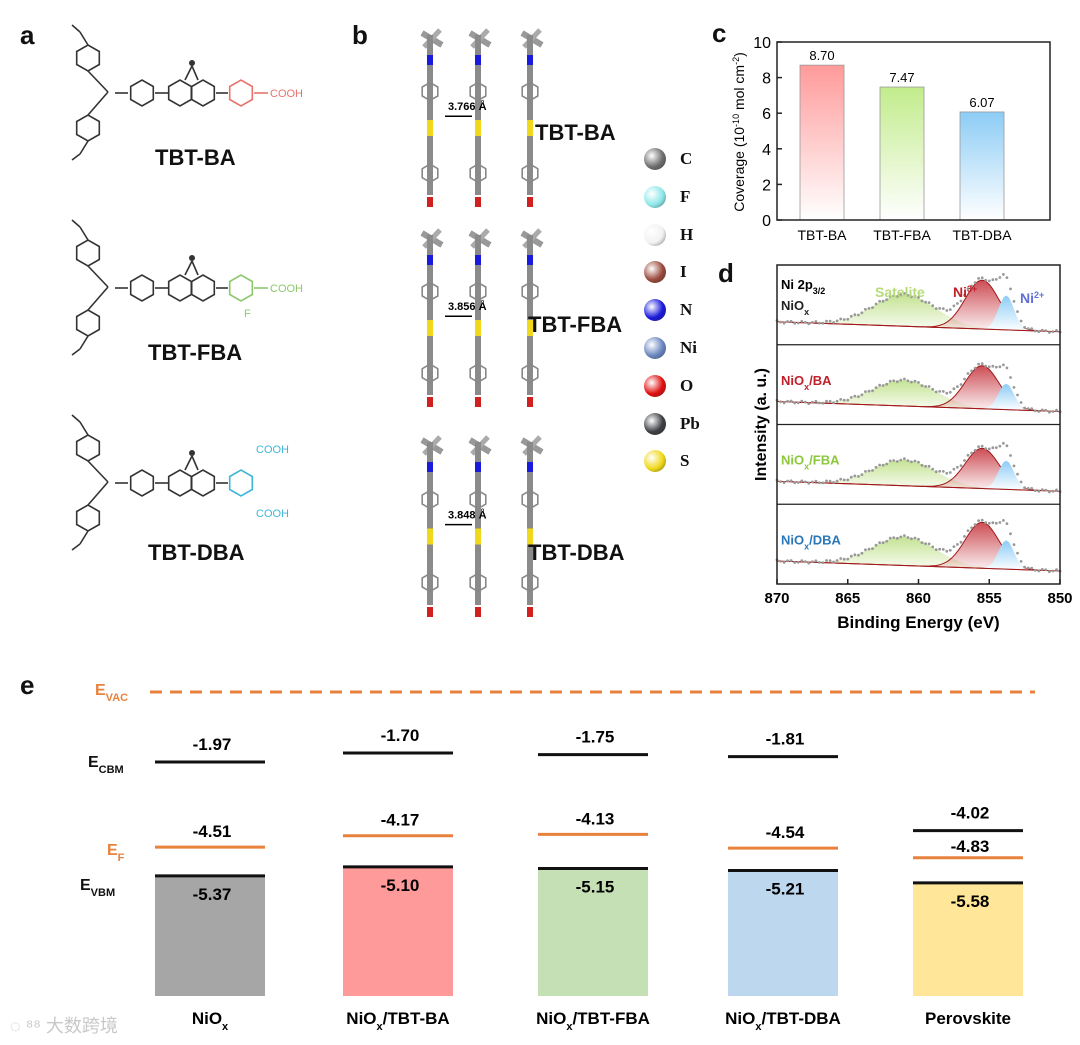  I want to click on valence-band-bar, so click(210, 935).